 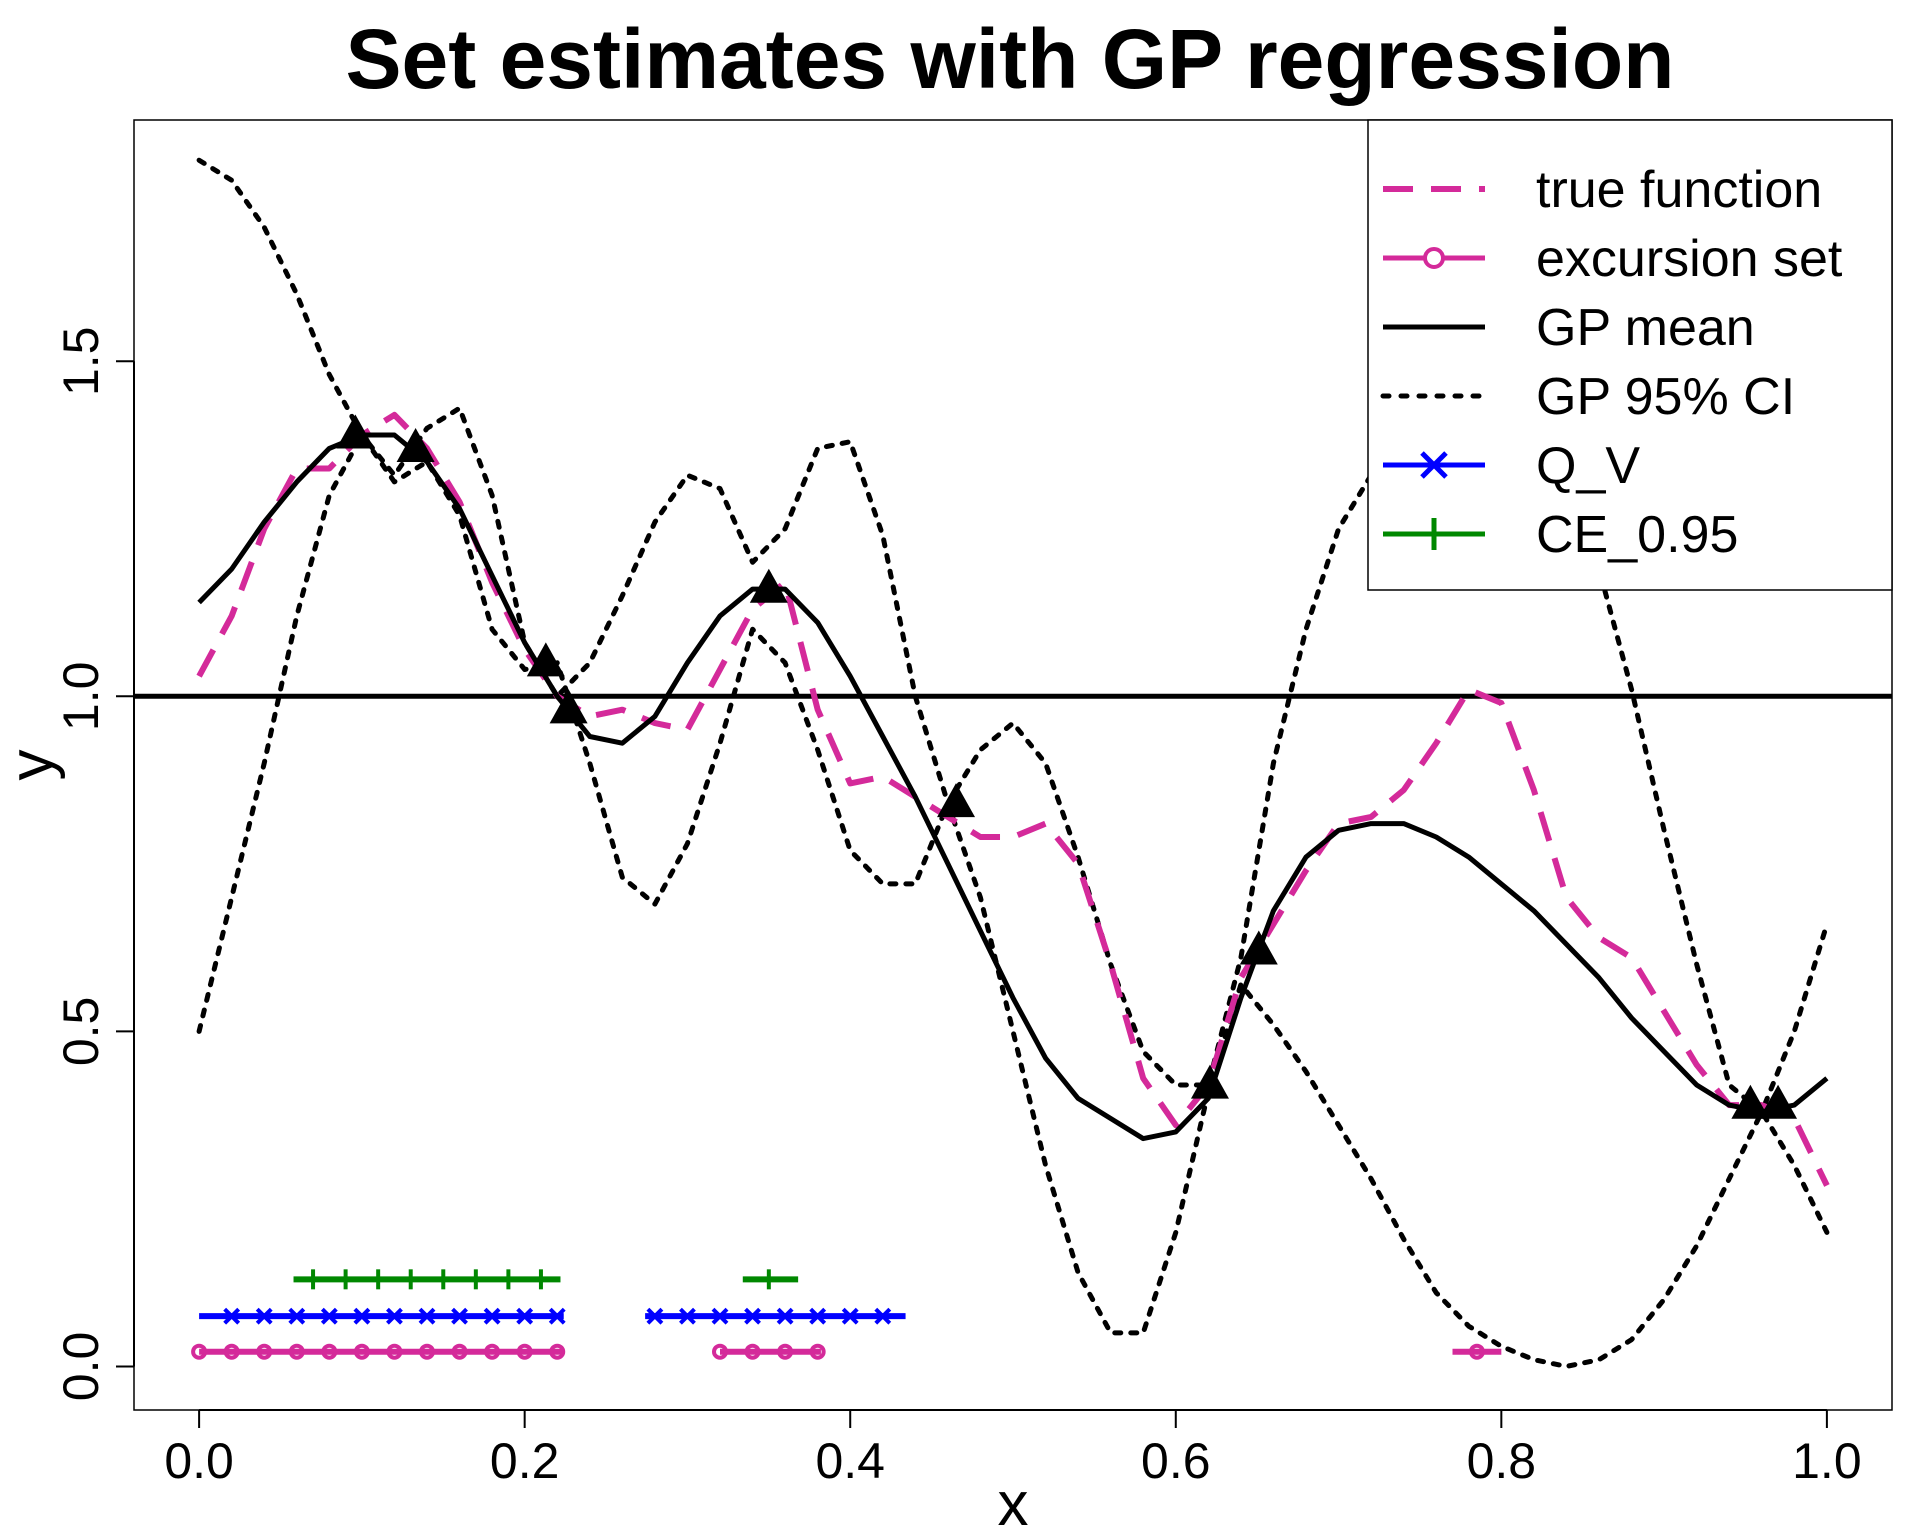 I want to click on x-tick-label-3: 0.6, so click(x=1176, y=1461).